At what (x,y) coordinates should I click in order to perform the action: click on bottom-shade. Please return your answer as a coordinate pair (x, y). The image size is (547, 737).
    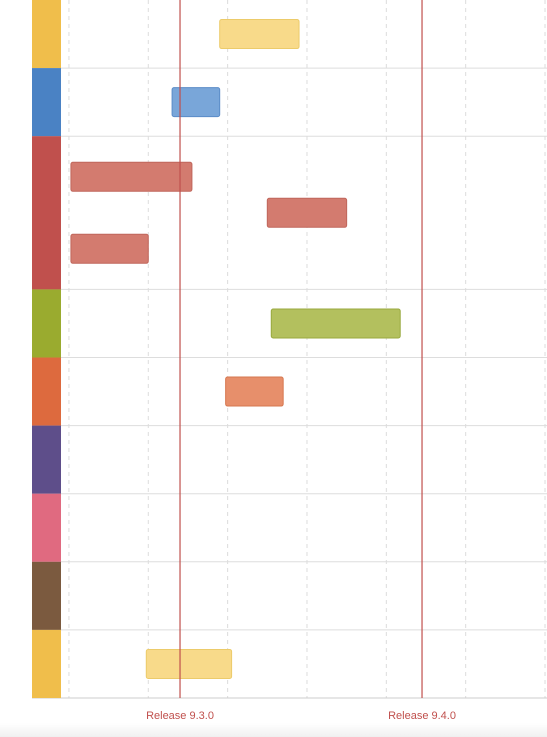
    Looking at the image, I should click on (273, 730).